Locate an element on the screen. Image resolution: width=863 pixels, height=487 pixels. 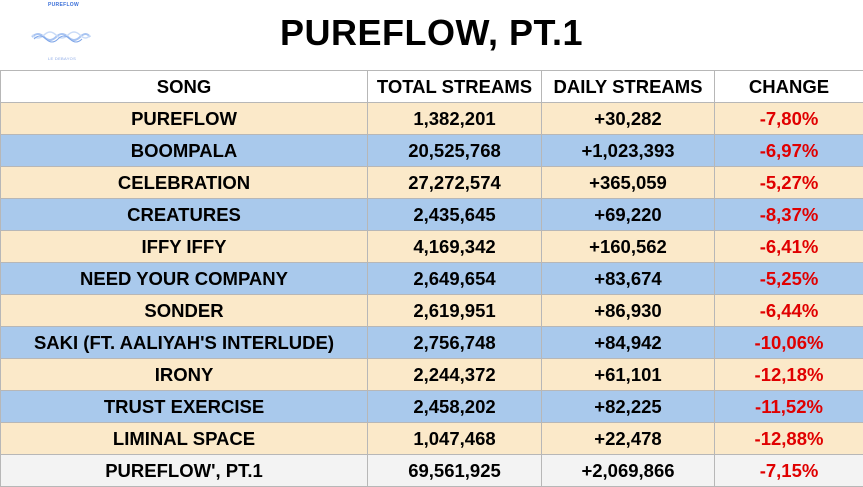
table-header-row: SONG TOTAL STREAMS DAILY STREAMS CHANGE is located at coordinates (431, 86).